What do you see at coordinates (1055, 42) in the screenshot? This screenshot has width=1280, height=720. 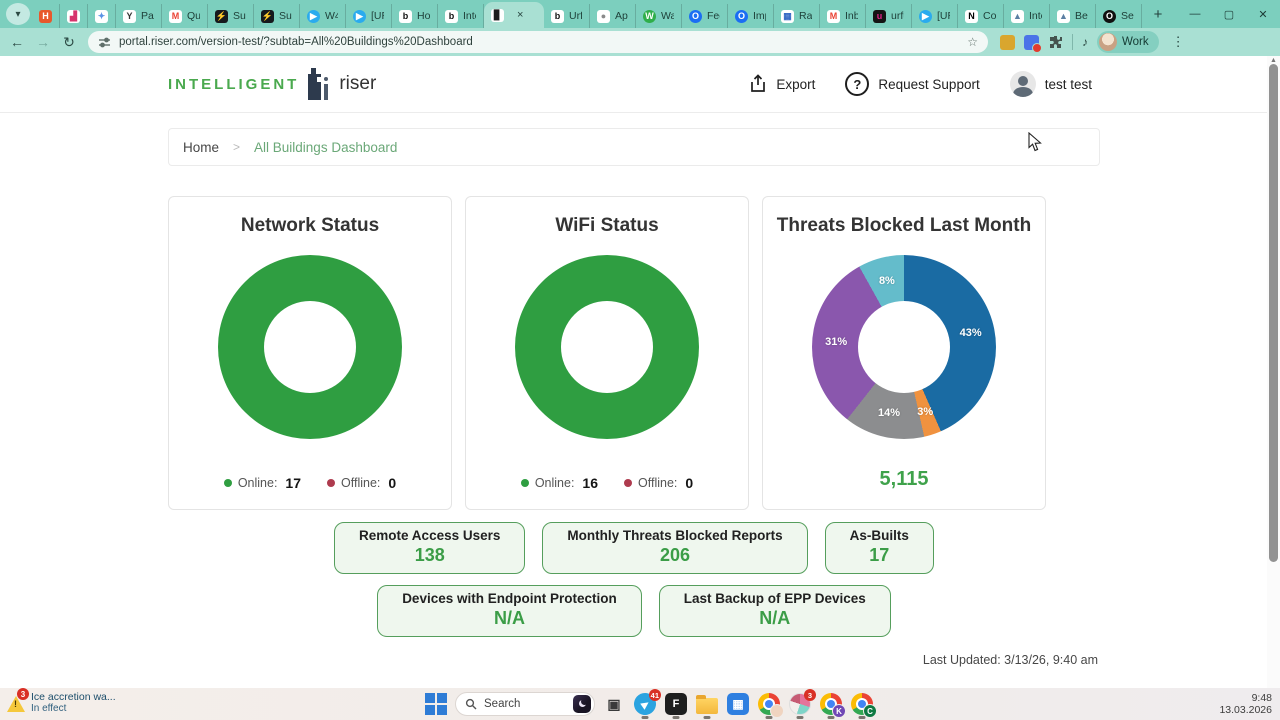 I see `extensions-puzzle-icon` at bounding box center [1055, 42].